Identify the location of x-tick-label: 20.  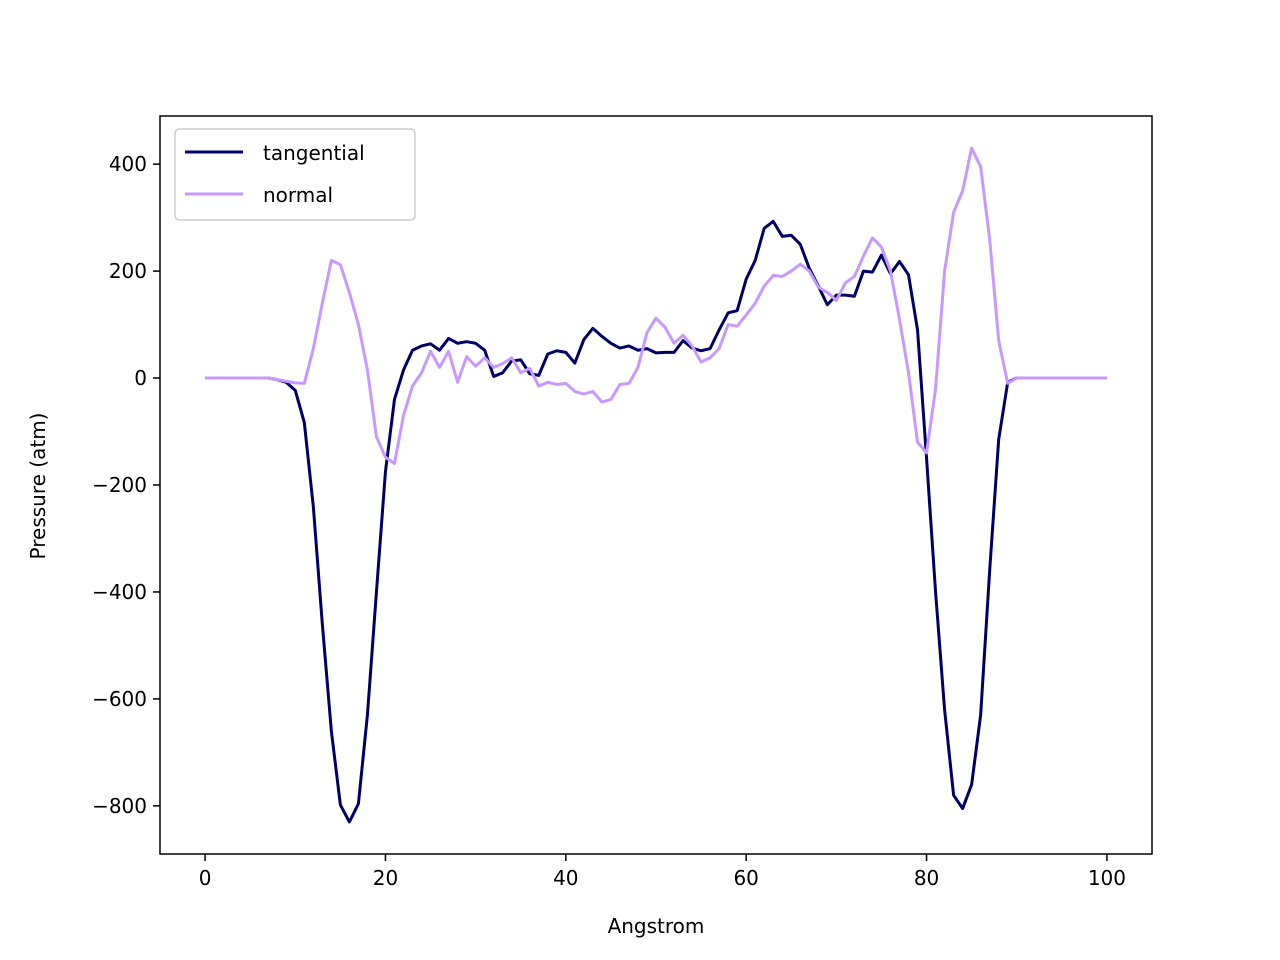
(385, 878).